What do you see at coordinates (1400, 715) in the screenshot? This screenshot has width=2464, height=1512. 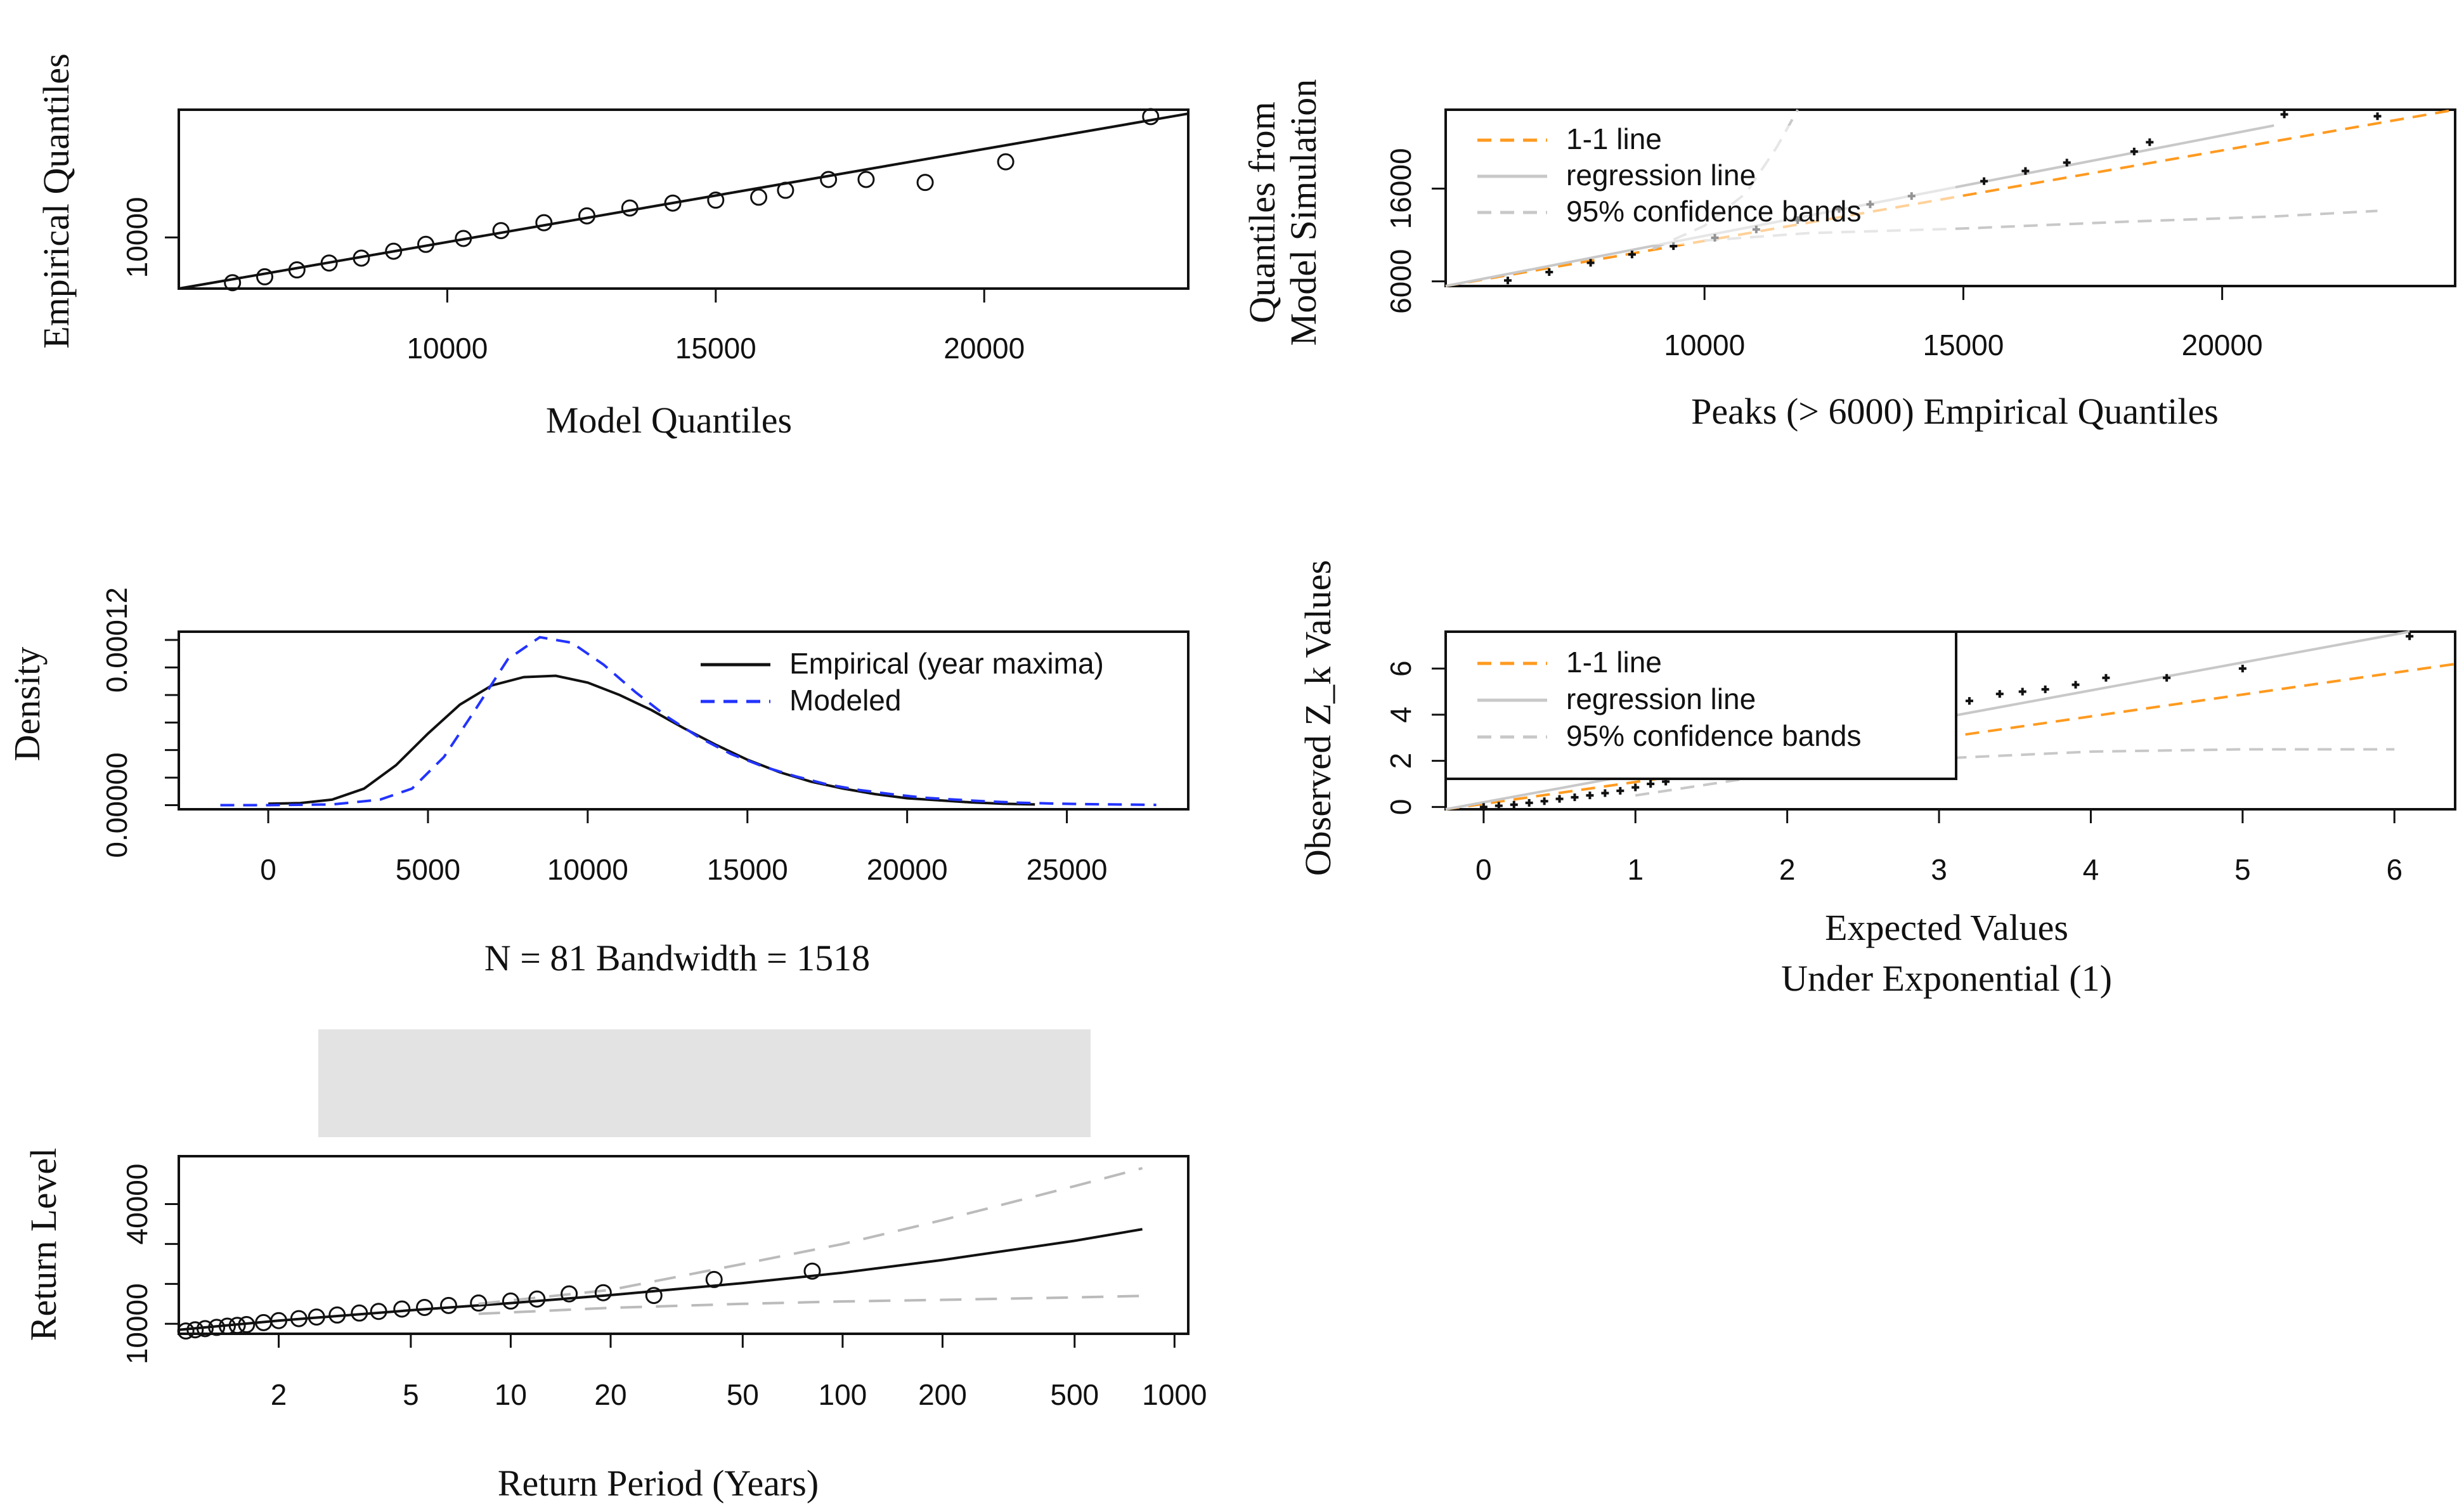 I see `y-tick-label: 4` at bounding box center [1400, 715].